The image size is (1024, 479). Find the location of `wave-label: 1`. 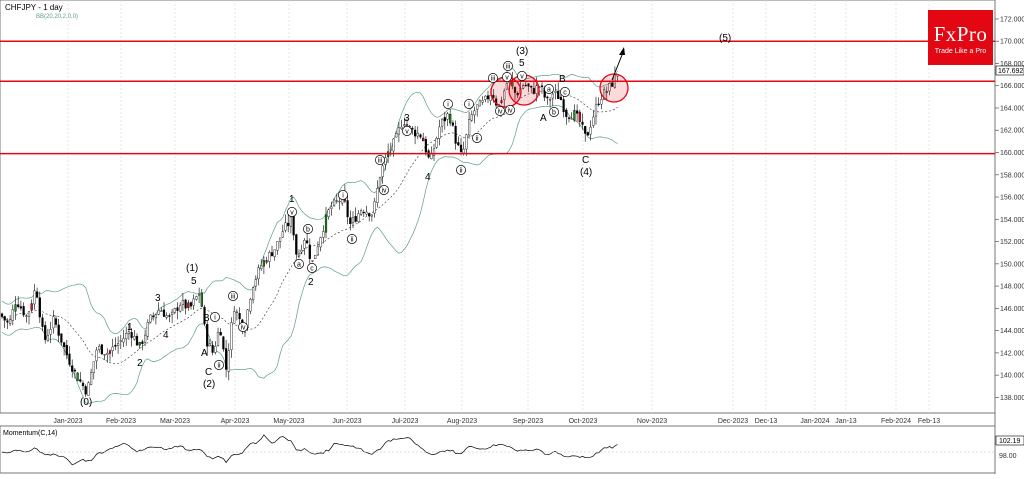

wave-label: 1 is located at coordinates (130, 327).